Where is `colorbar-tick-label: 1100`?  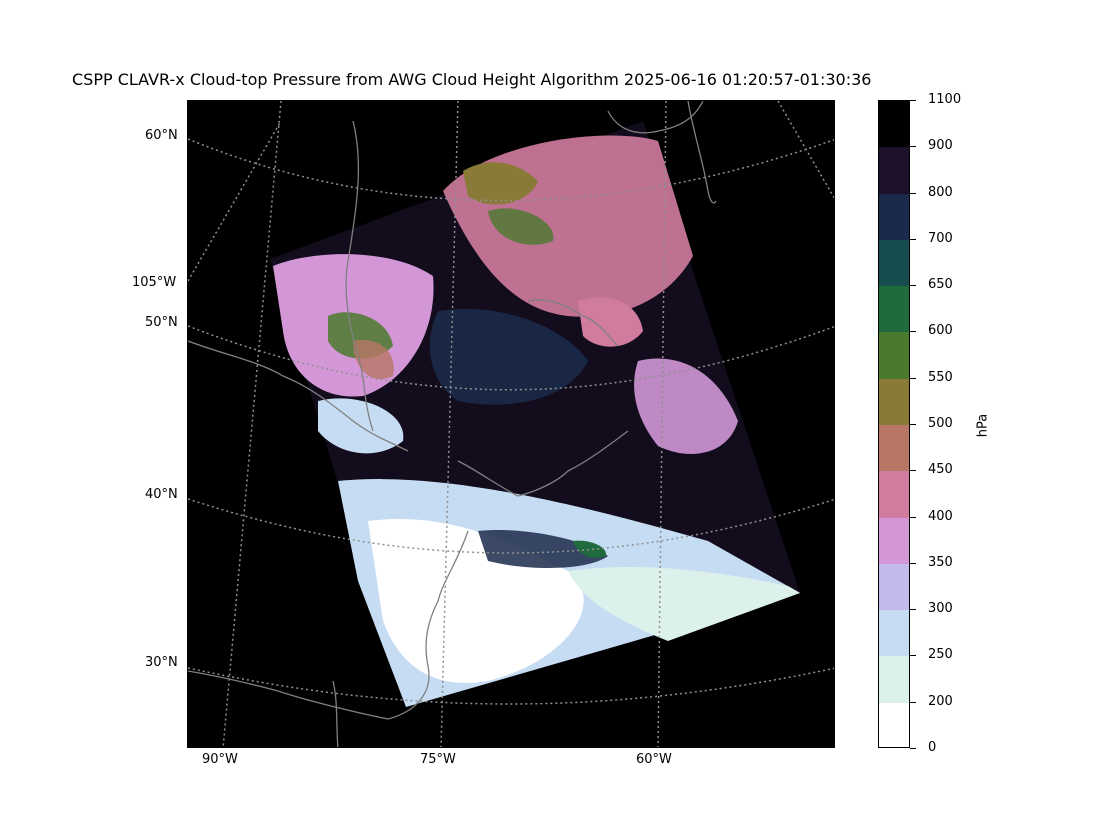 colorbar-tick-label: 1100 is located at coordinates (945, 99).